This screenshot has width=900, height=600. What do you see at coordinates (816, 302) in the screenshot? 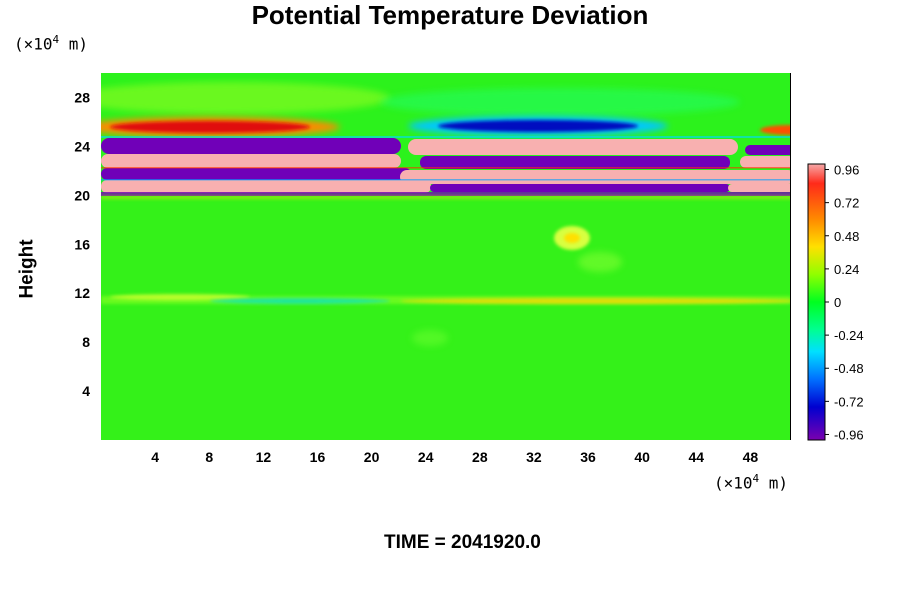
I see `colorbar` at bounding box center [816, 302].